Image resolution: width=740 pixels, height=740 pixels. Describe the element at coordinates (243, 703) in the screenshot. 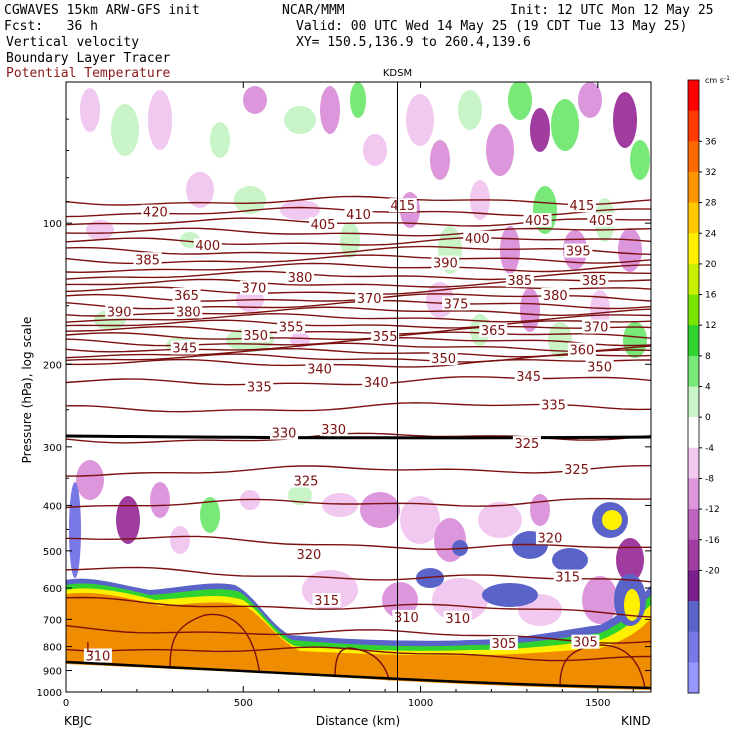

I see `x-tick-label: 500` at that location.